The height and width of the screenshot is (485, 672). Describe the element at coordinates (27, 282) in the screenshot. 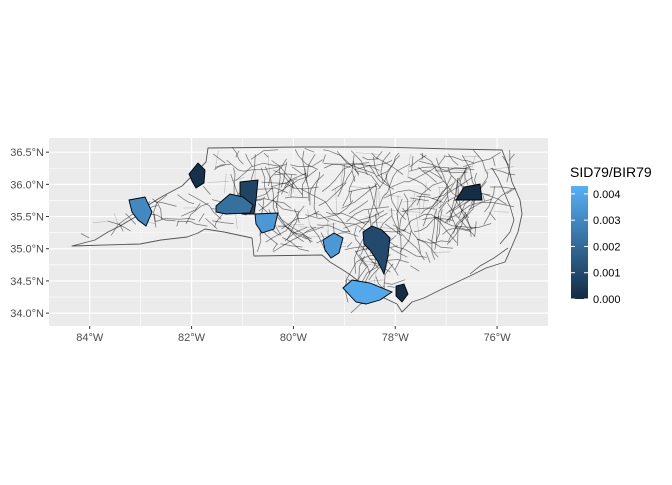

I see `y-tick-label: 34.5°N` at that location.